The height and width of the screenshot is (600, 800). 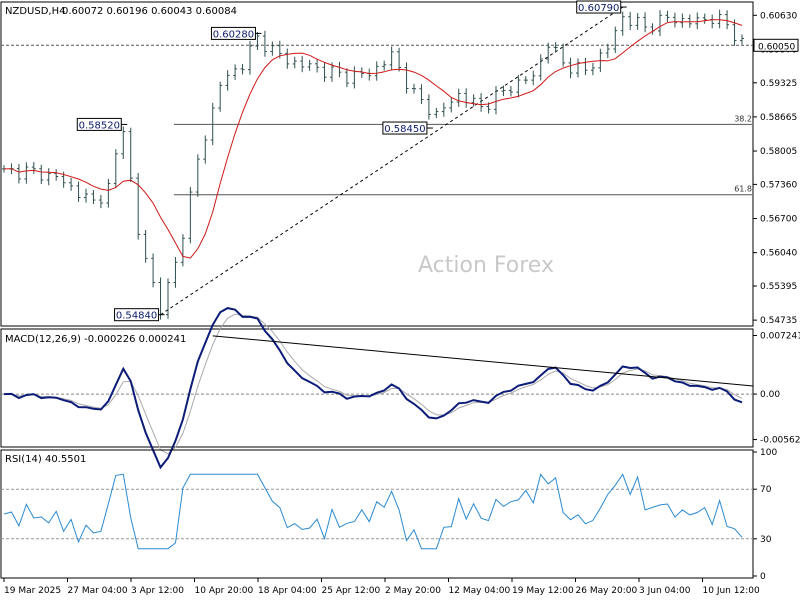 What do you see at coordinates (778, 118) in the screenshot?
I see `price-tick-label: 0.58665` at bounding box center [778, 118].